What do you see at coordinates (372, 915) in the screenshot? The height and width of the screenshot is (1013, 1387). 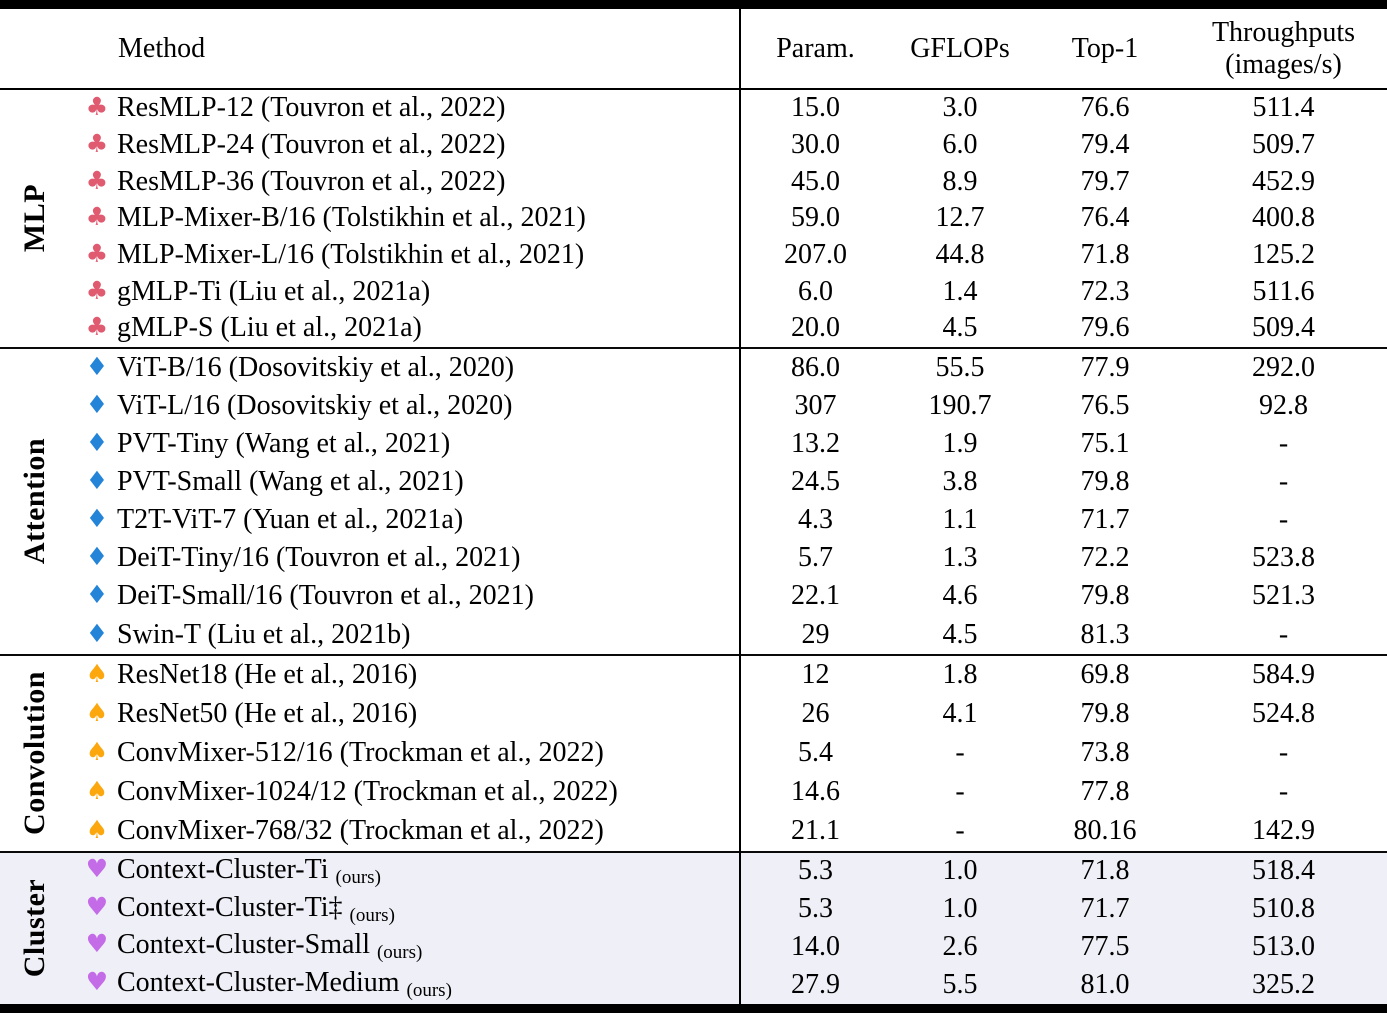 I see `ours-tag: (ours)` at bounding box center [372, 915].